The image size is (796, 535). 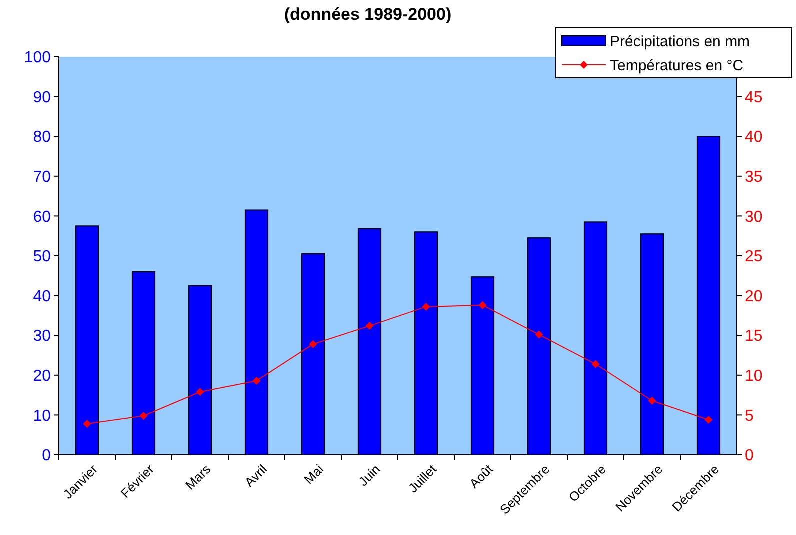 What do you see at coordinates (42, 297) in the screenshot?
I see `y-tick-label: 40` at bounding box center [42, 297].